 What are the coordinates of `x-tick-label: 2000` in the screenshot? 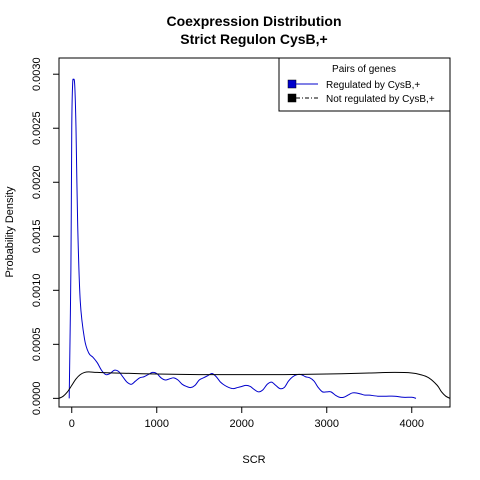 It's located at (242, 424).